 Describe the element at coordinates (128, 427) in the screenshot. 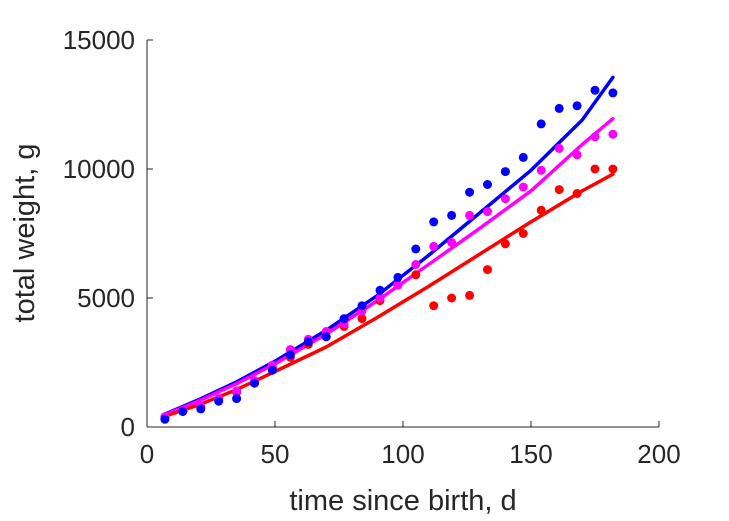

I see `y-tick-label: 0` at that location.